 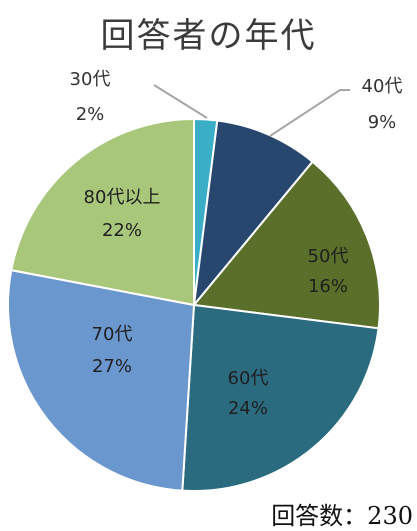 I want to click on response-count-note: 回答数：230, so click(x=342, y=516).